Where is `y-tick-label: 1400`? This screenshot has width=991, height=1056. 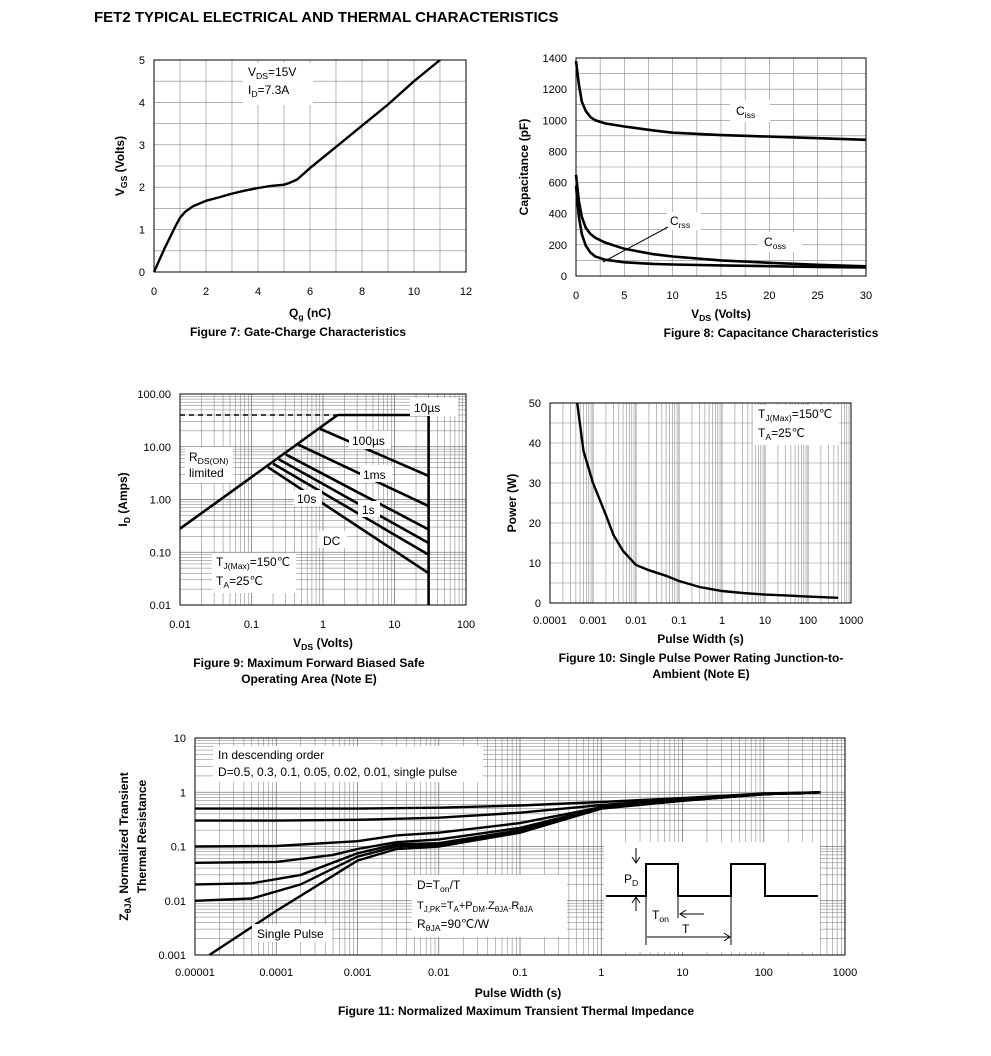 y-tick-label: 1400 is located at coordinates (555, 59).